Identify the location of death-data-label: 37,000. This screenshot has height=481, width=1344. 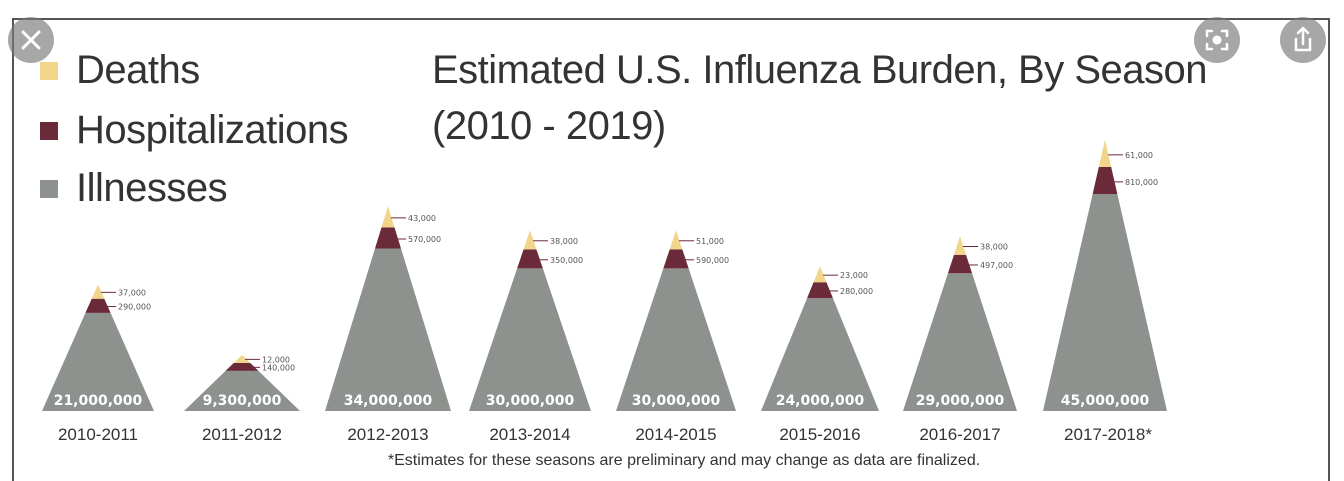
(132, 292).